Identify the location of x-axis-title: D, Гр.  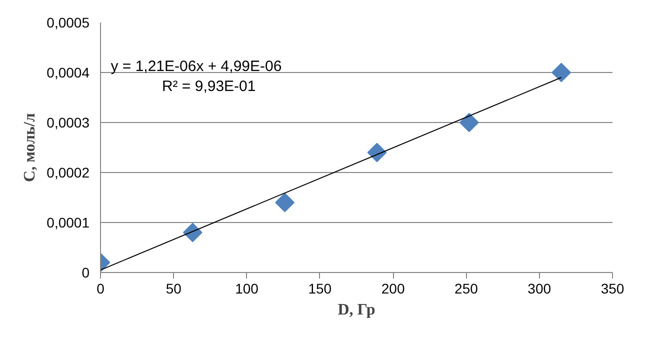
(357, 310).